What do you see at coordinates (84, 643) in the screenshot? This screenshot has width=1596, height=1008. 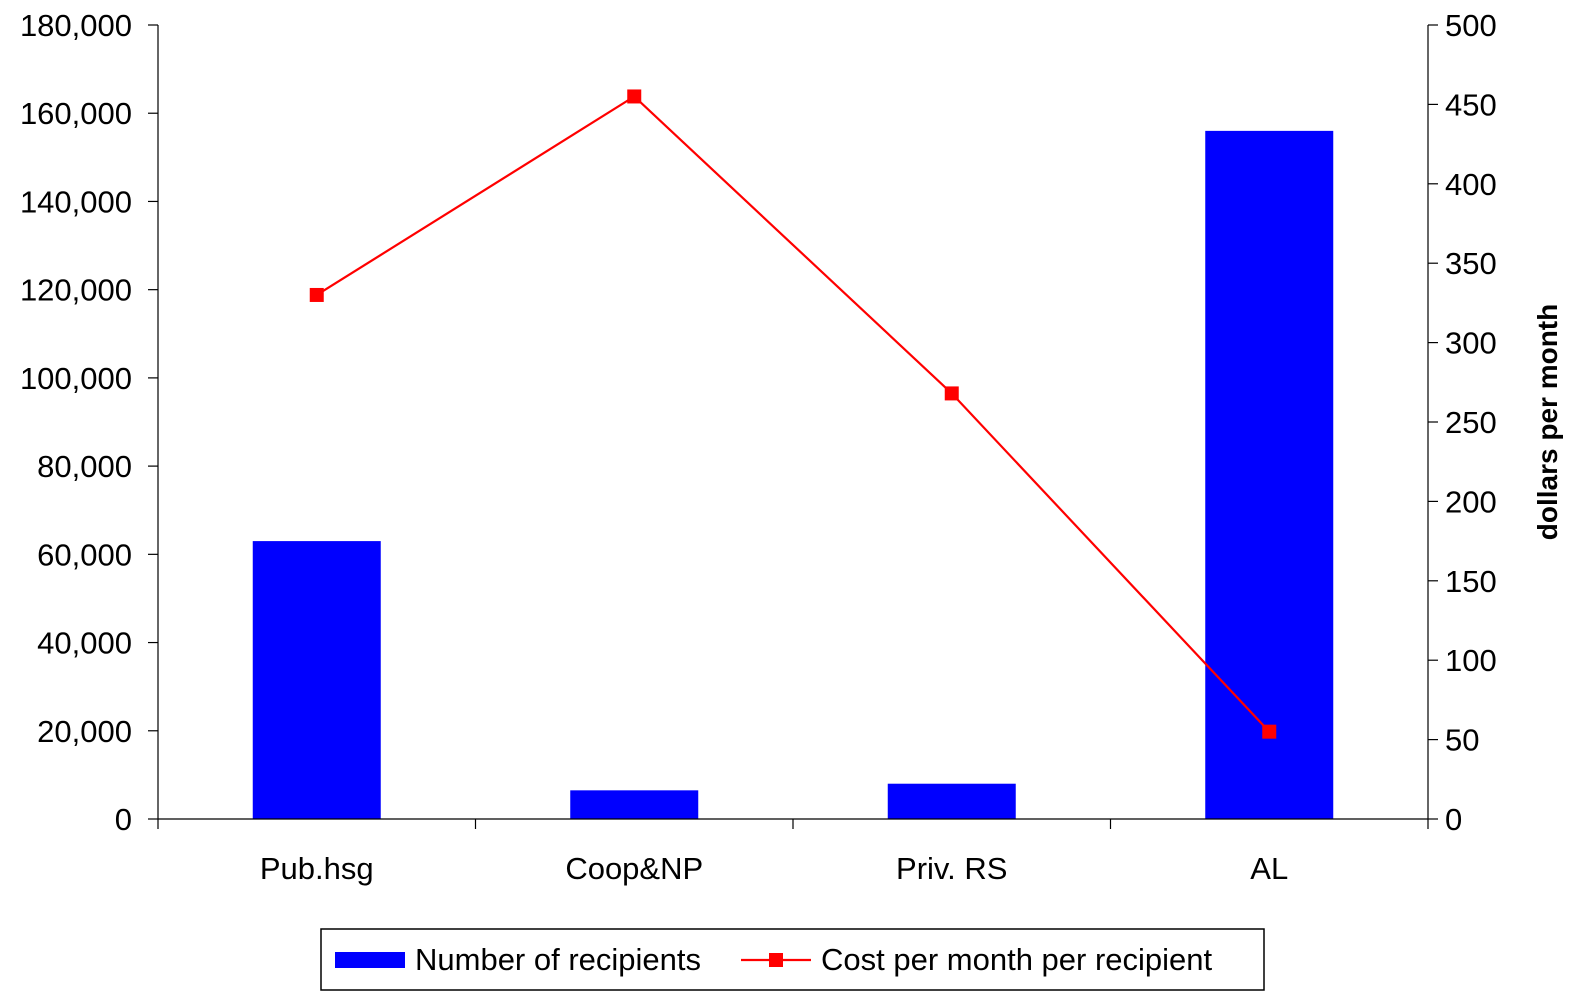 I see `left-axis-tick-label: 40,000` at bounding box center [84, 643].